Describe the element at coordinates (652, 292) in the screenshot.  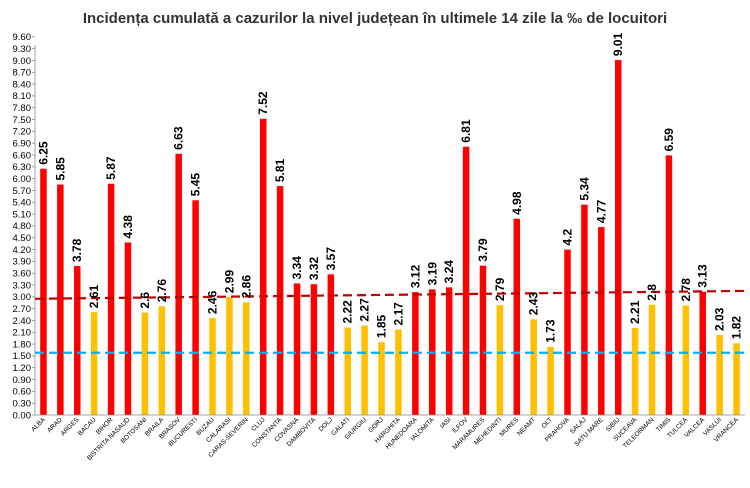
I see `data-label: 2.8` at that location.